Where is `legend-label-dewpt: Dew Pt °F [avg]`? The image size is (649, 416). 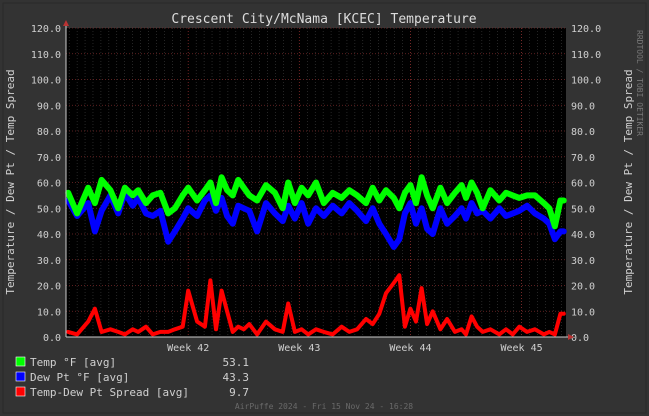
legend-label-dewpt: Dew Pt °F [avg] is located at coordinates (79, 377).